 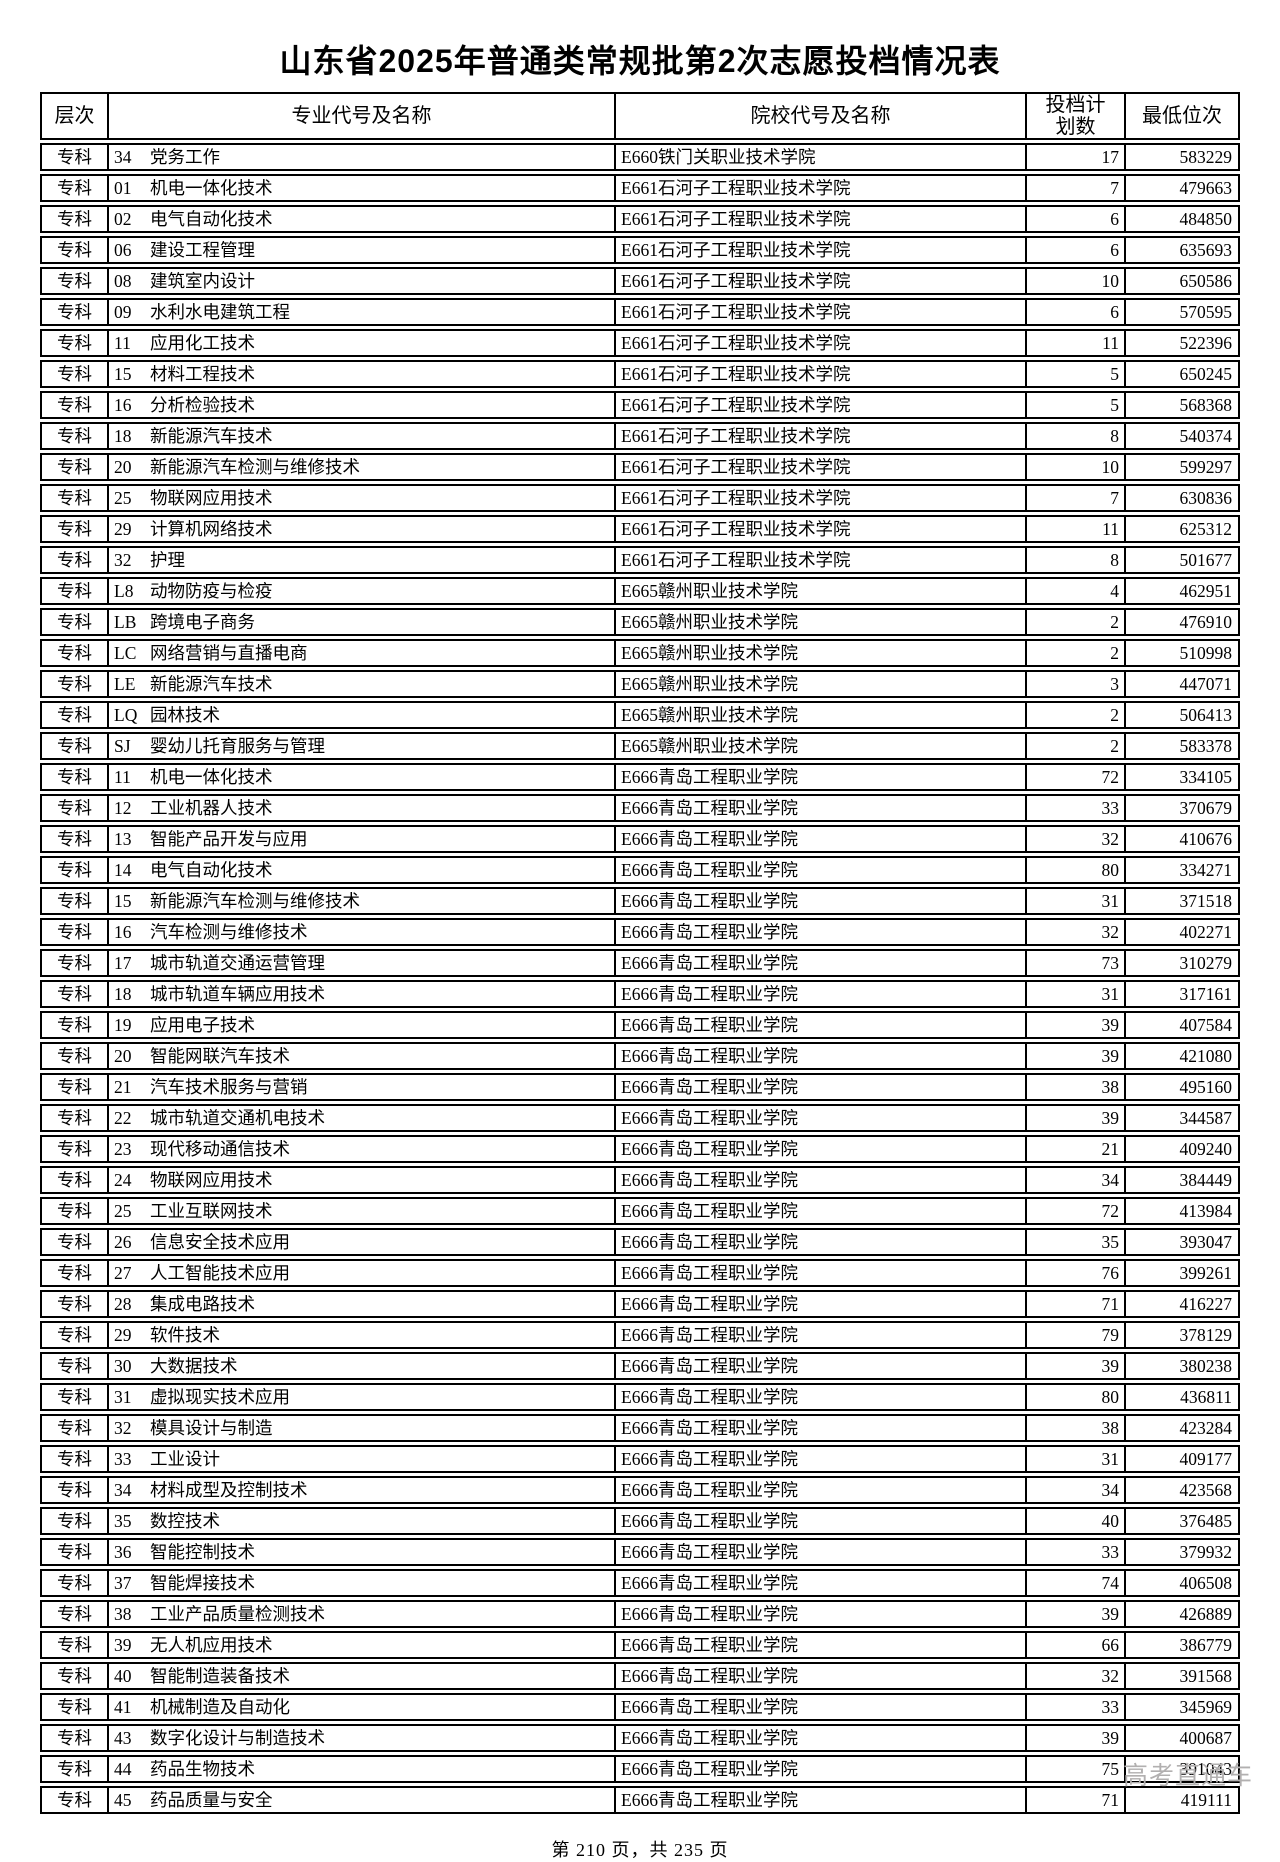 I want to click on major-name: 数字化设计与制造技术, so click(x=237, y=1738).